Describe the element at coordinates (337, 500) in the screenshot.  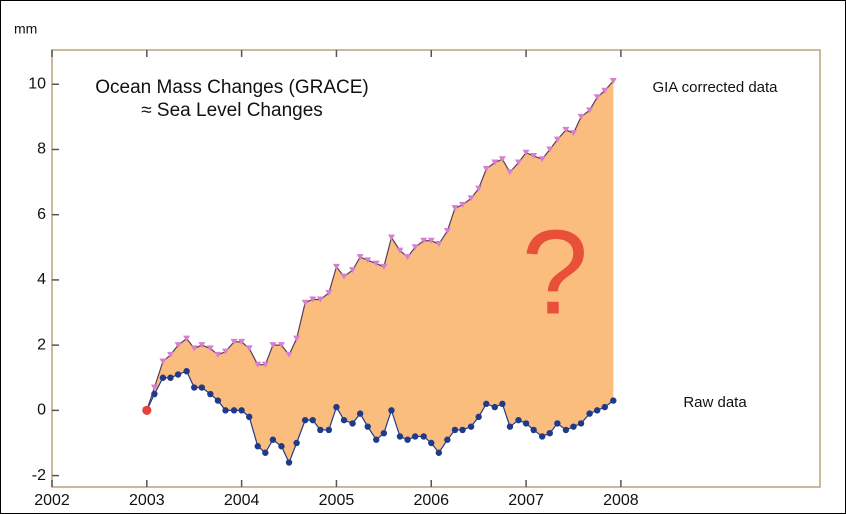
I see `x-tick-label: 2005` at that location.